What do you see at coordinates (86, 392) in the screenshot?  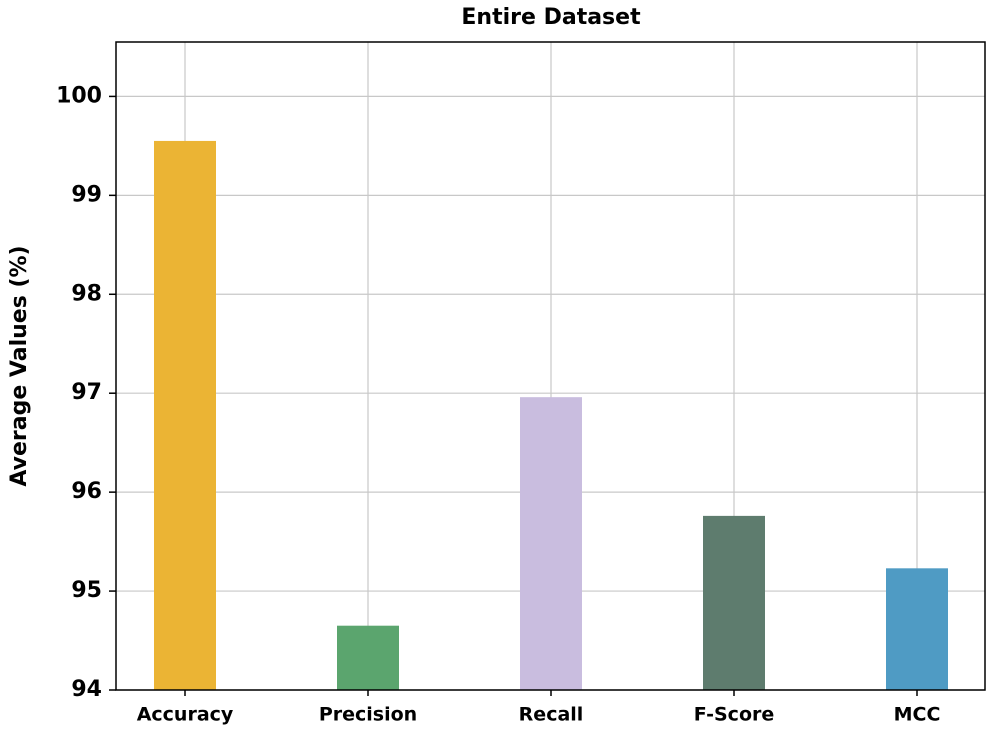 I see `y-tick-label: 97` at bounding box center [86, 392].